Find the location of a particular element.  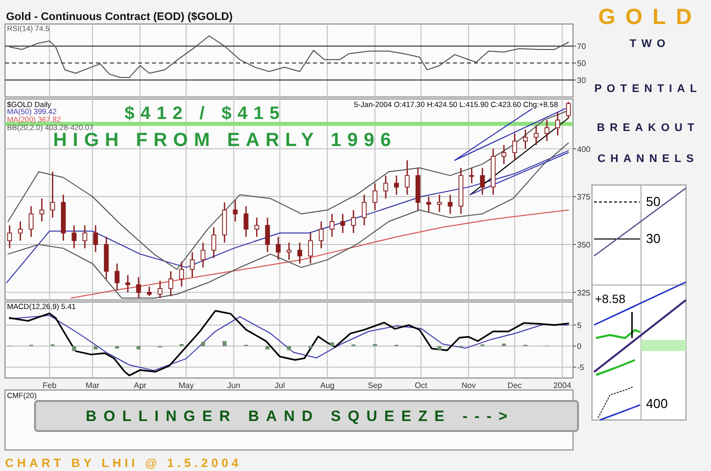

x-tick-label: Jun is located at coordinates (233, 385).